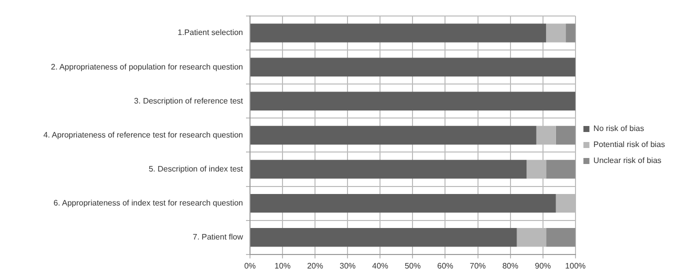 This screenshot has width=679, height=278. What do you see at coordinates (542, 265) in the screenshot?
I see `x-tick-label: 90%` at bounding box center [542, 265].